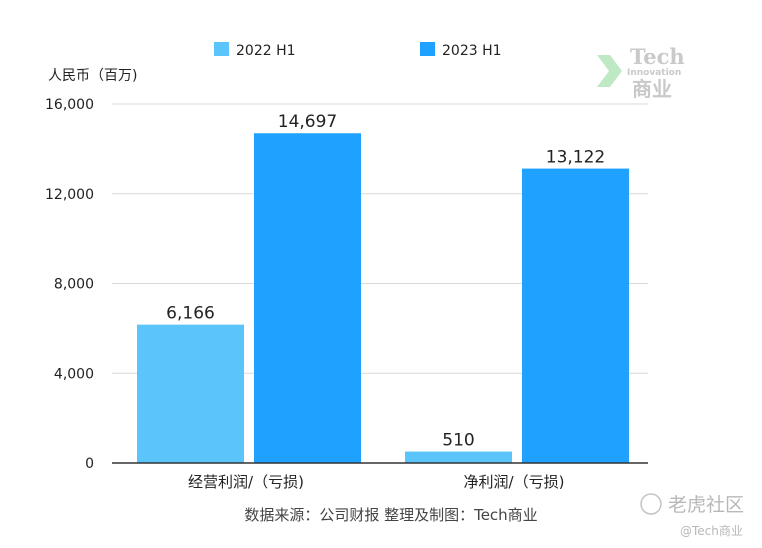 The image size is (762, 548). I want to click on community-name: 老虎社区, so click(706, 505).